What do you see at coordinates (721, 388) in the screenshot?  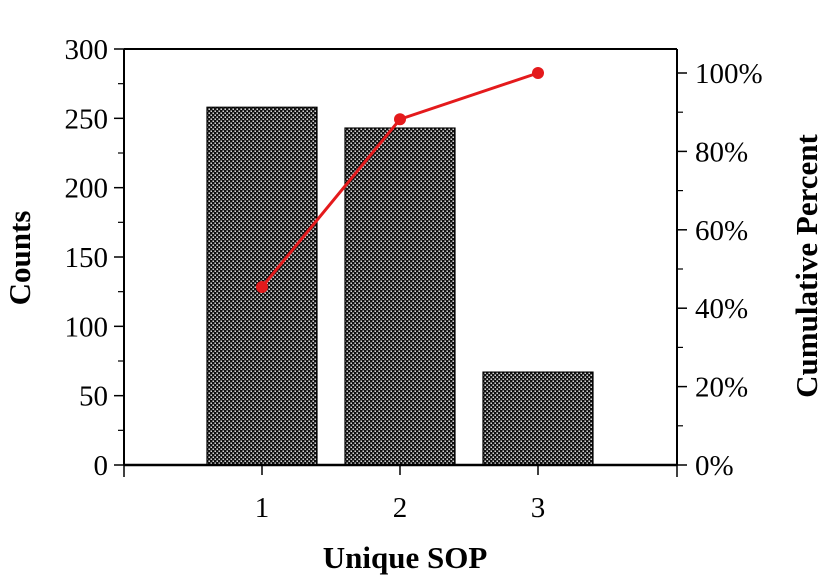 I see `y2-tick-label-20: 20%` at bounding box center [721, 388].